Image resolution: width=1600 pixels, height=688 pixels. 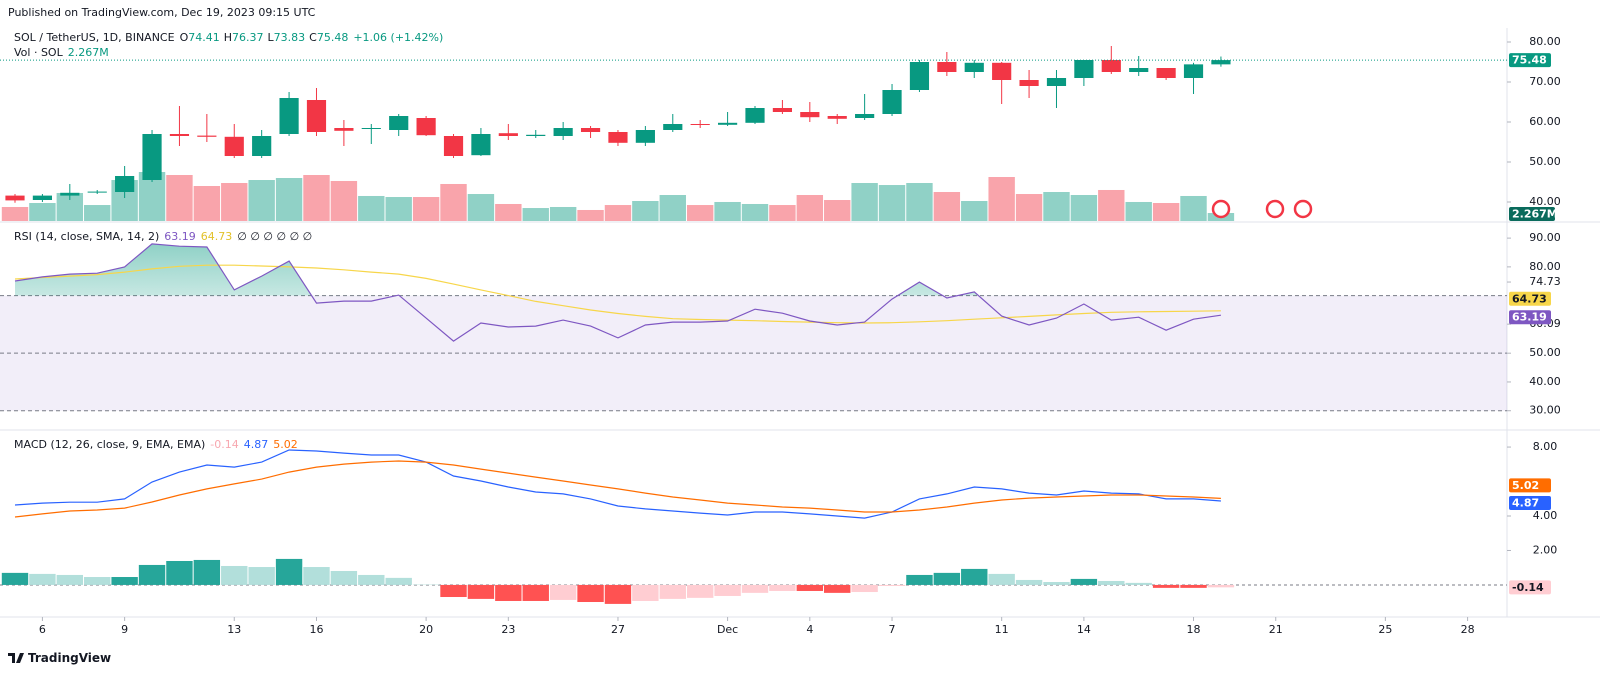 What do you see at coordinates (88, 52) in the screenshot?
I see `volume-value: 2.267M` at bounding box center [88, 52].